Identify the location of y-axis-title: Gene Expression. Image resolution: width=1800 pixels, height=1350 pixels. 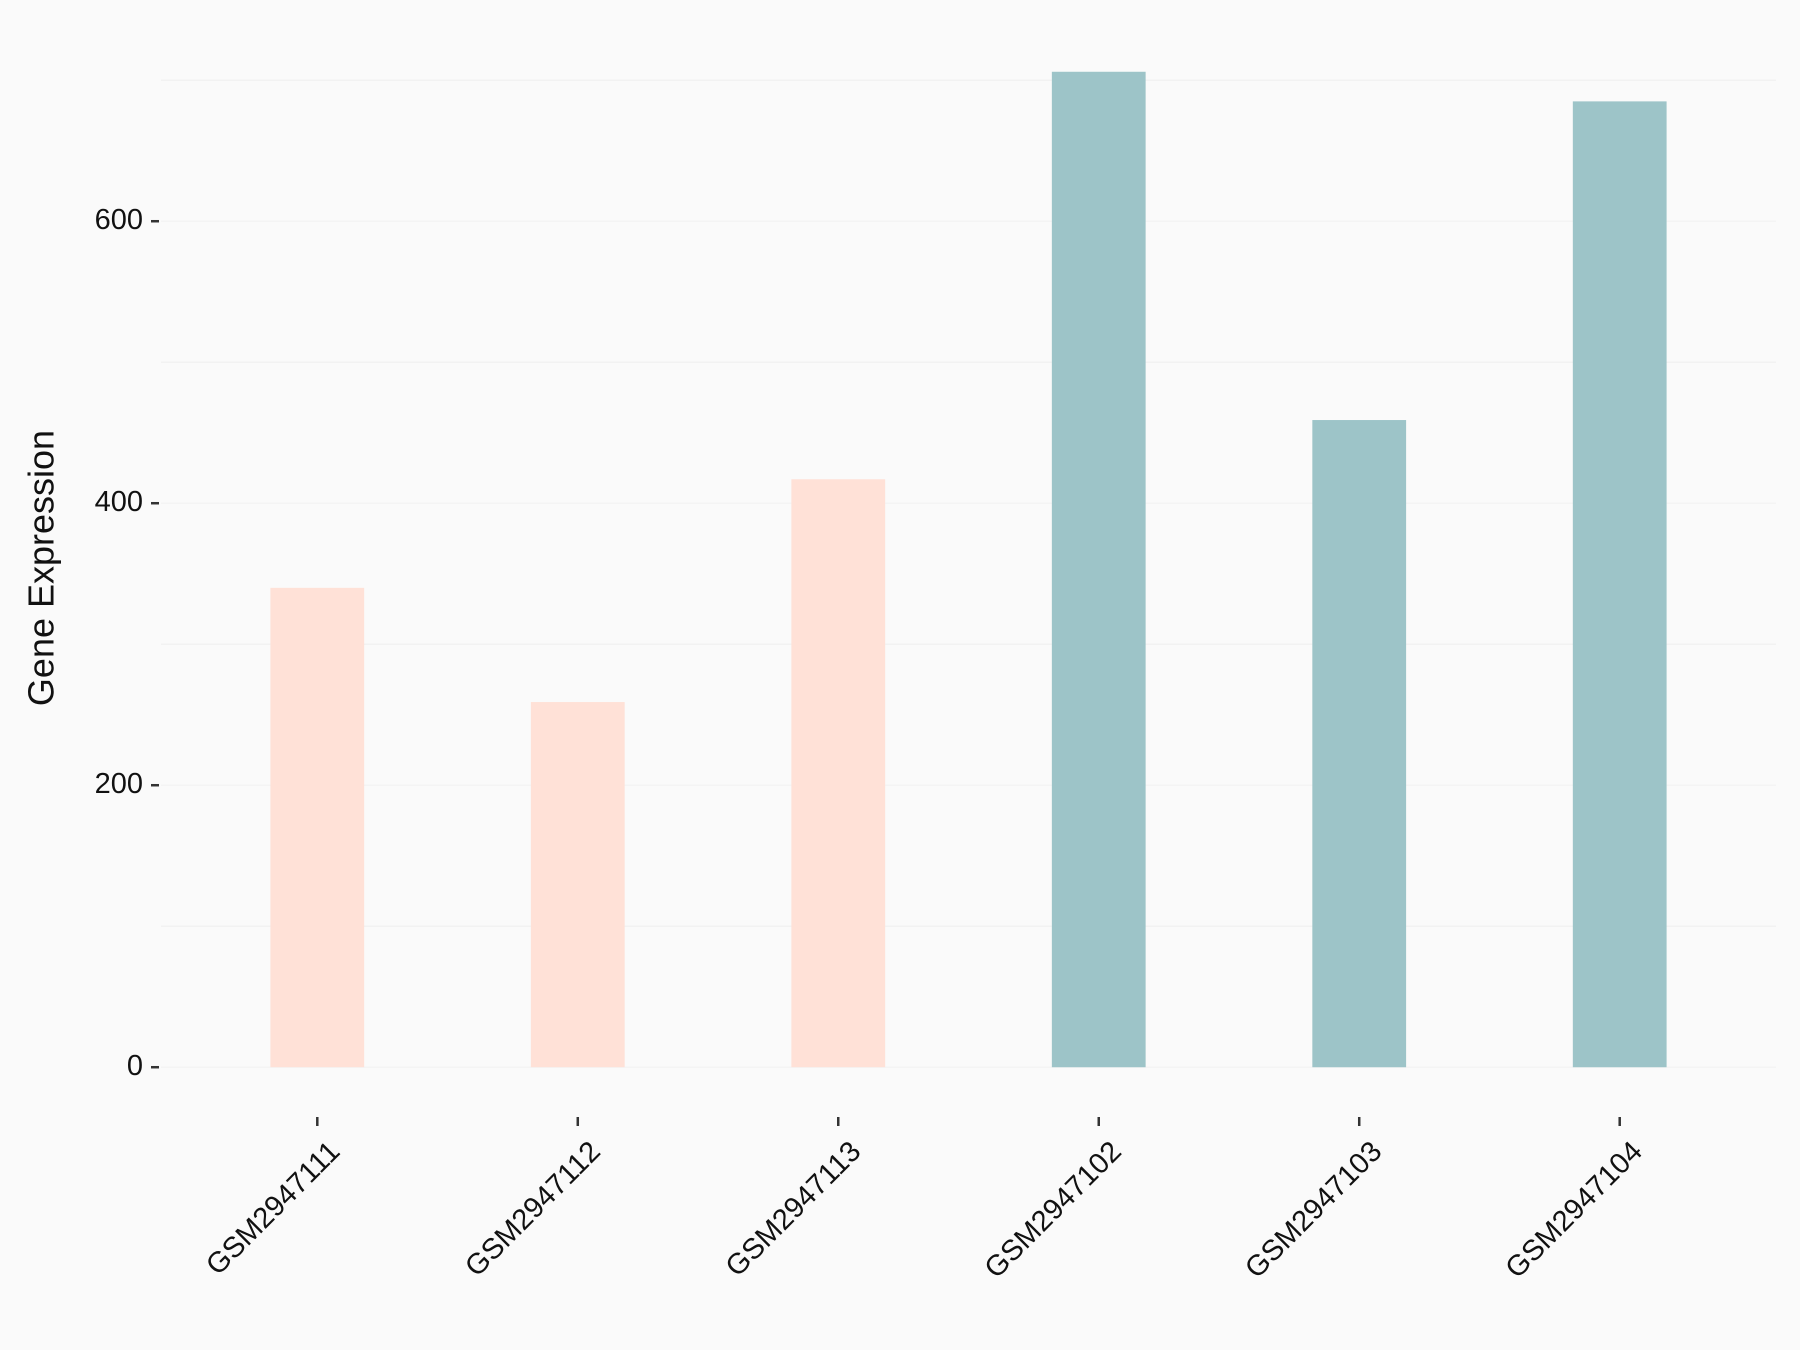
(41, 568).